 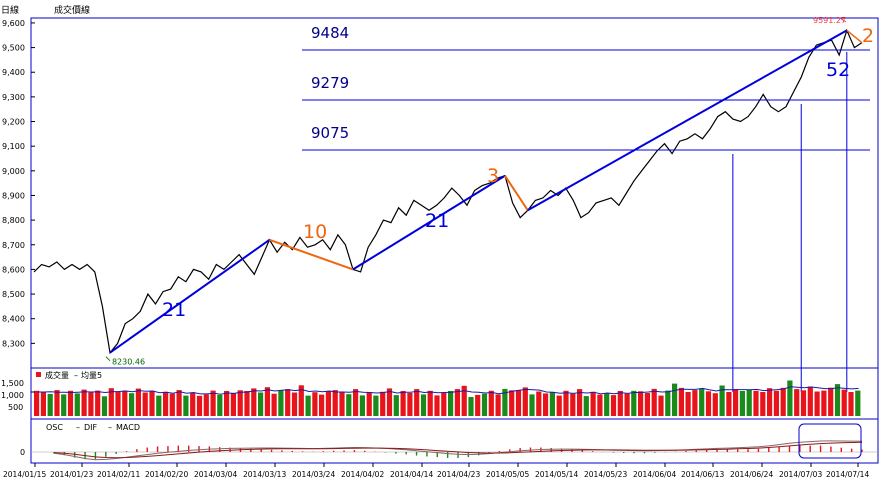 I want to click on price-tick-label: 9,100, so click(x=13, y=146).